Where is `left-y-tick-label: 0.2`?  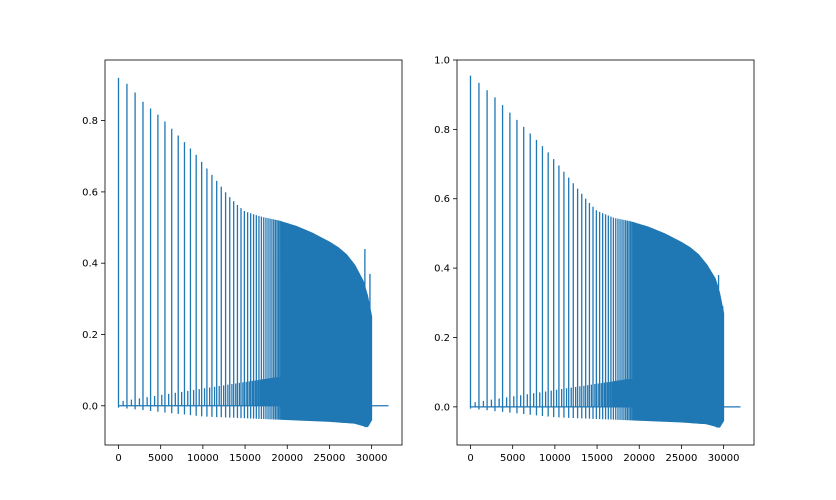 left-y-tick-label: 0.2 is located at coordinates (90, 335).